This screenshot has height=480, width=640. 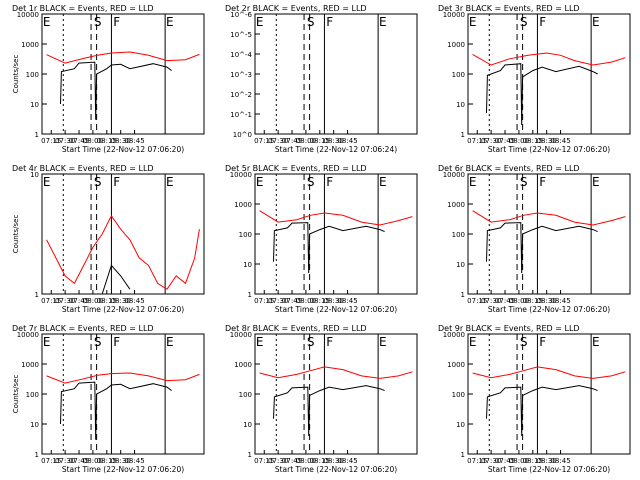 What do you see at coordinates (241, 95) in the screenshot?
I see `y-tick-label: 10^-2` at bounding box center [241, 95].